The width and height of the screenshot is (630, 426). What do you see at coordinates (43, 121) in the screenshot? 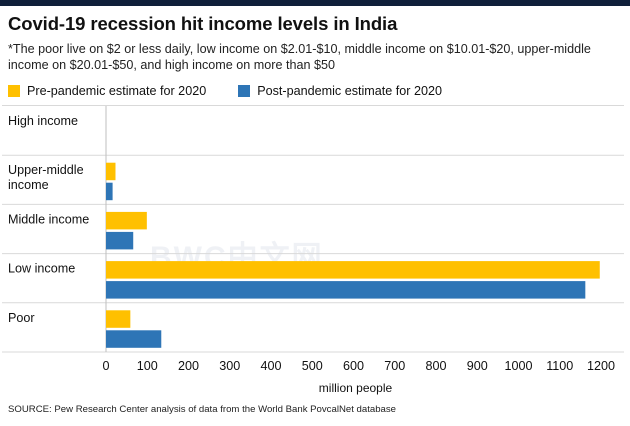
I see `category-label: High income` at bounding box center [43, 121].